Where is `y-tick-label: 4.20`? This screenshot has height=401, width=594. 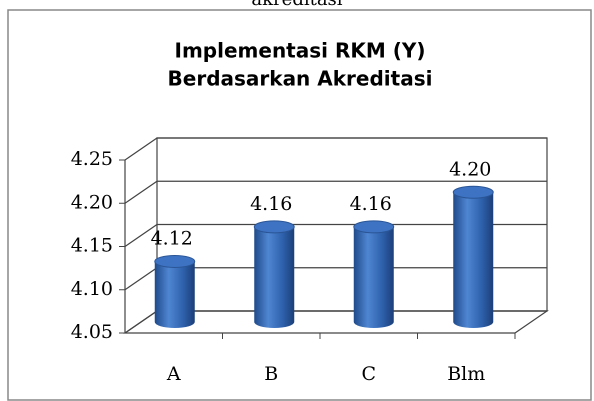 y-tick-label: 4.20 is located at coordinates (92, 202).